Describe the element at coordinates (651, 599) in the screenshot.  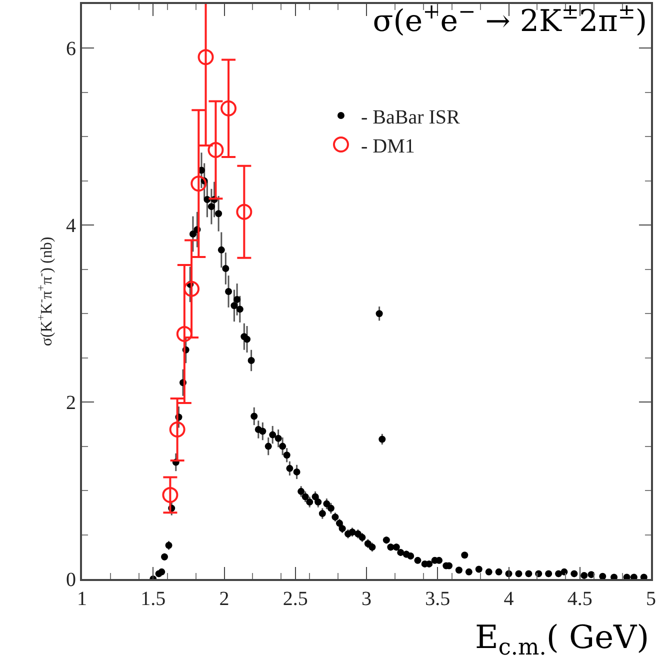
I see `x-tick-label: 5` at that location.